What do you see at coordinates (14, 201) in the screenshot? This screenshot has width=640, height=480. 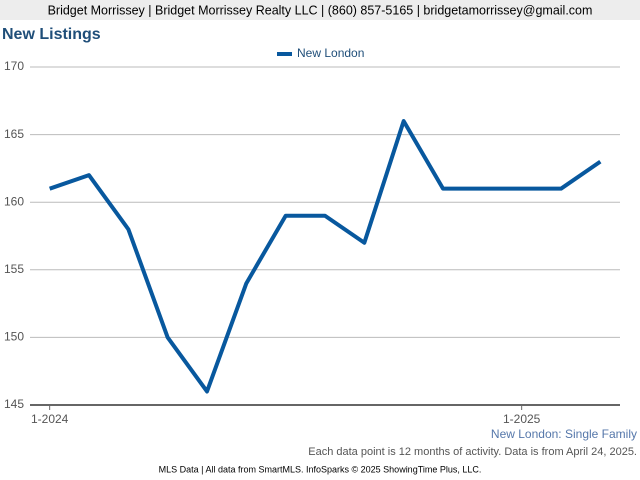 I see `y-tick-label: 160` at bounding box center [14, 201].